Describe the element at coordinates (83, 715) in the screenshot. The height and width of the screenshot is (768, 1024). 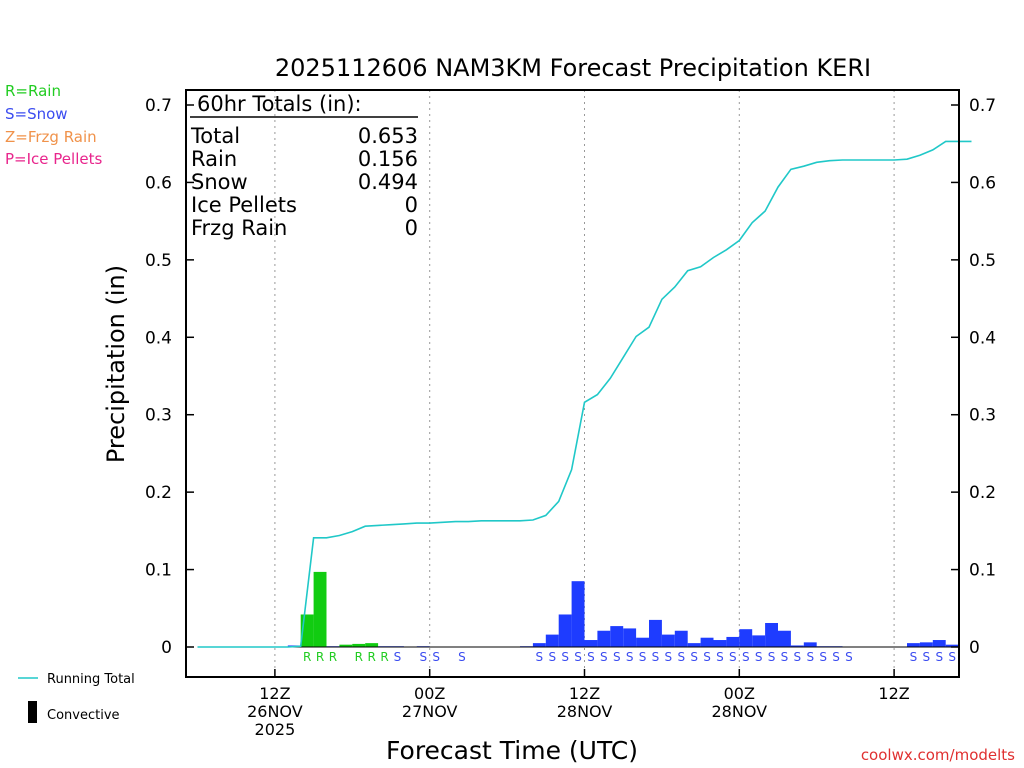
I see `legend-convective-label: Convective` at that location.